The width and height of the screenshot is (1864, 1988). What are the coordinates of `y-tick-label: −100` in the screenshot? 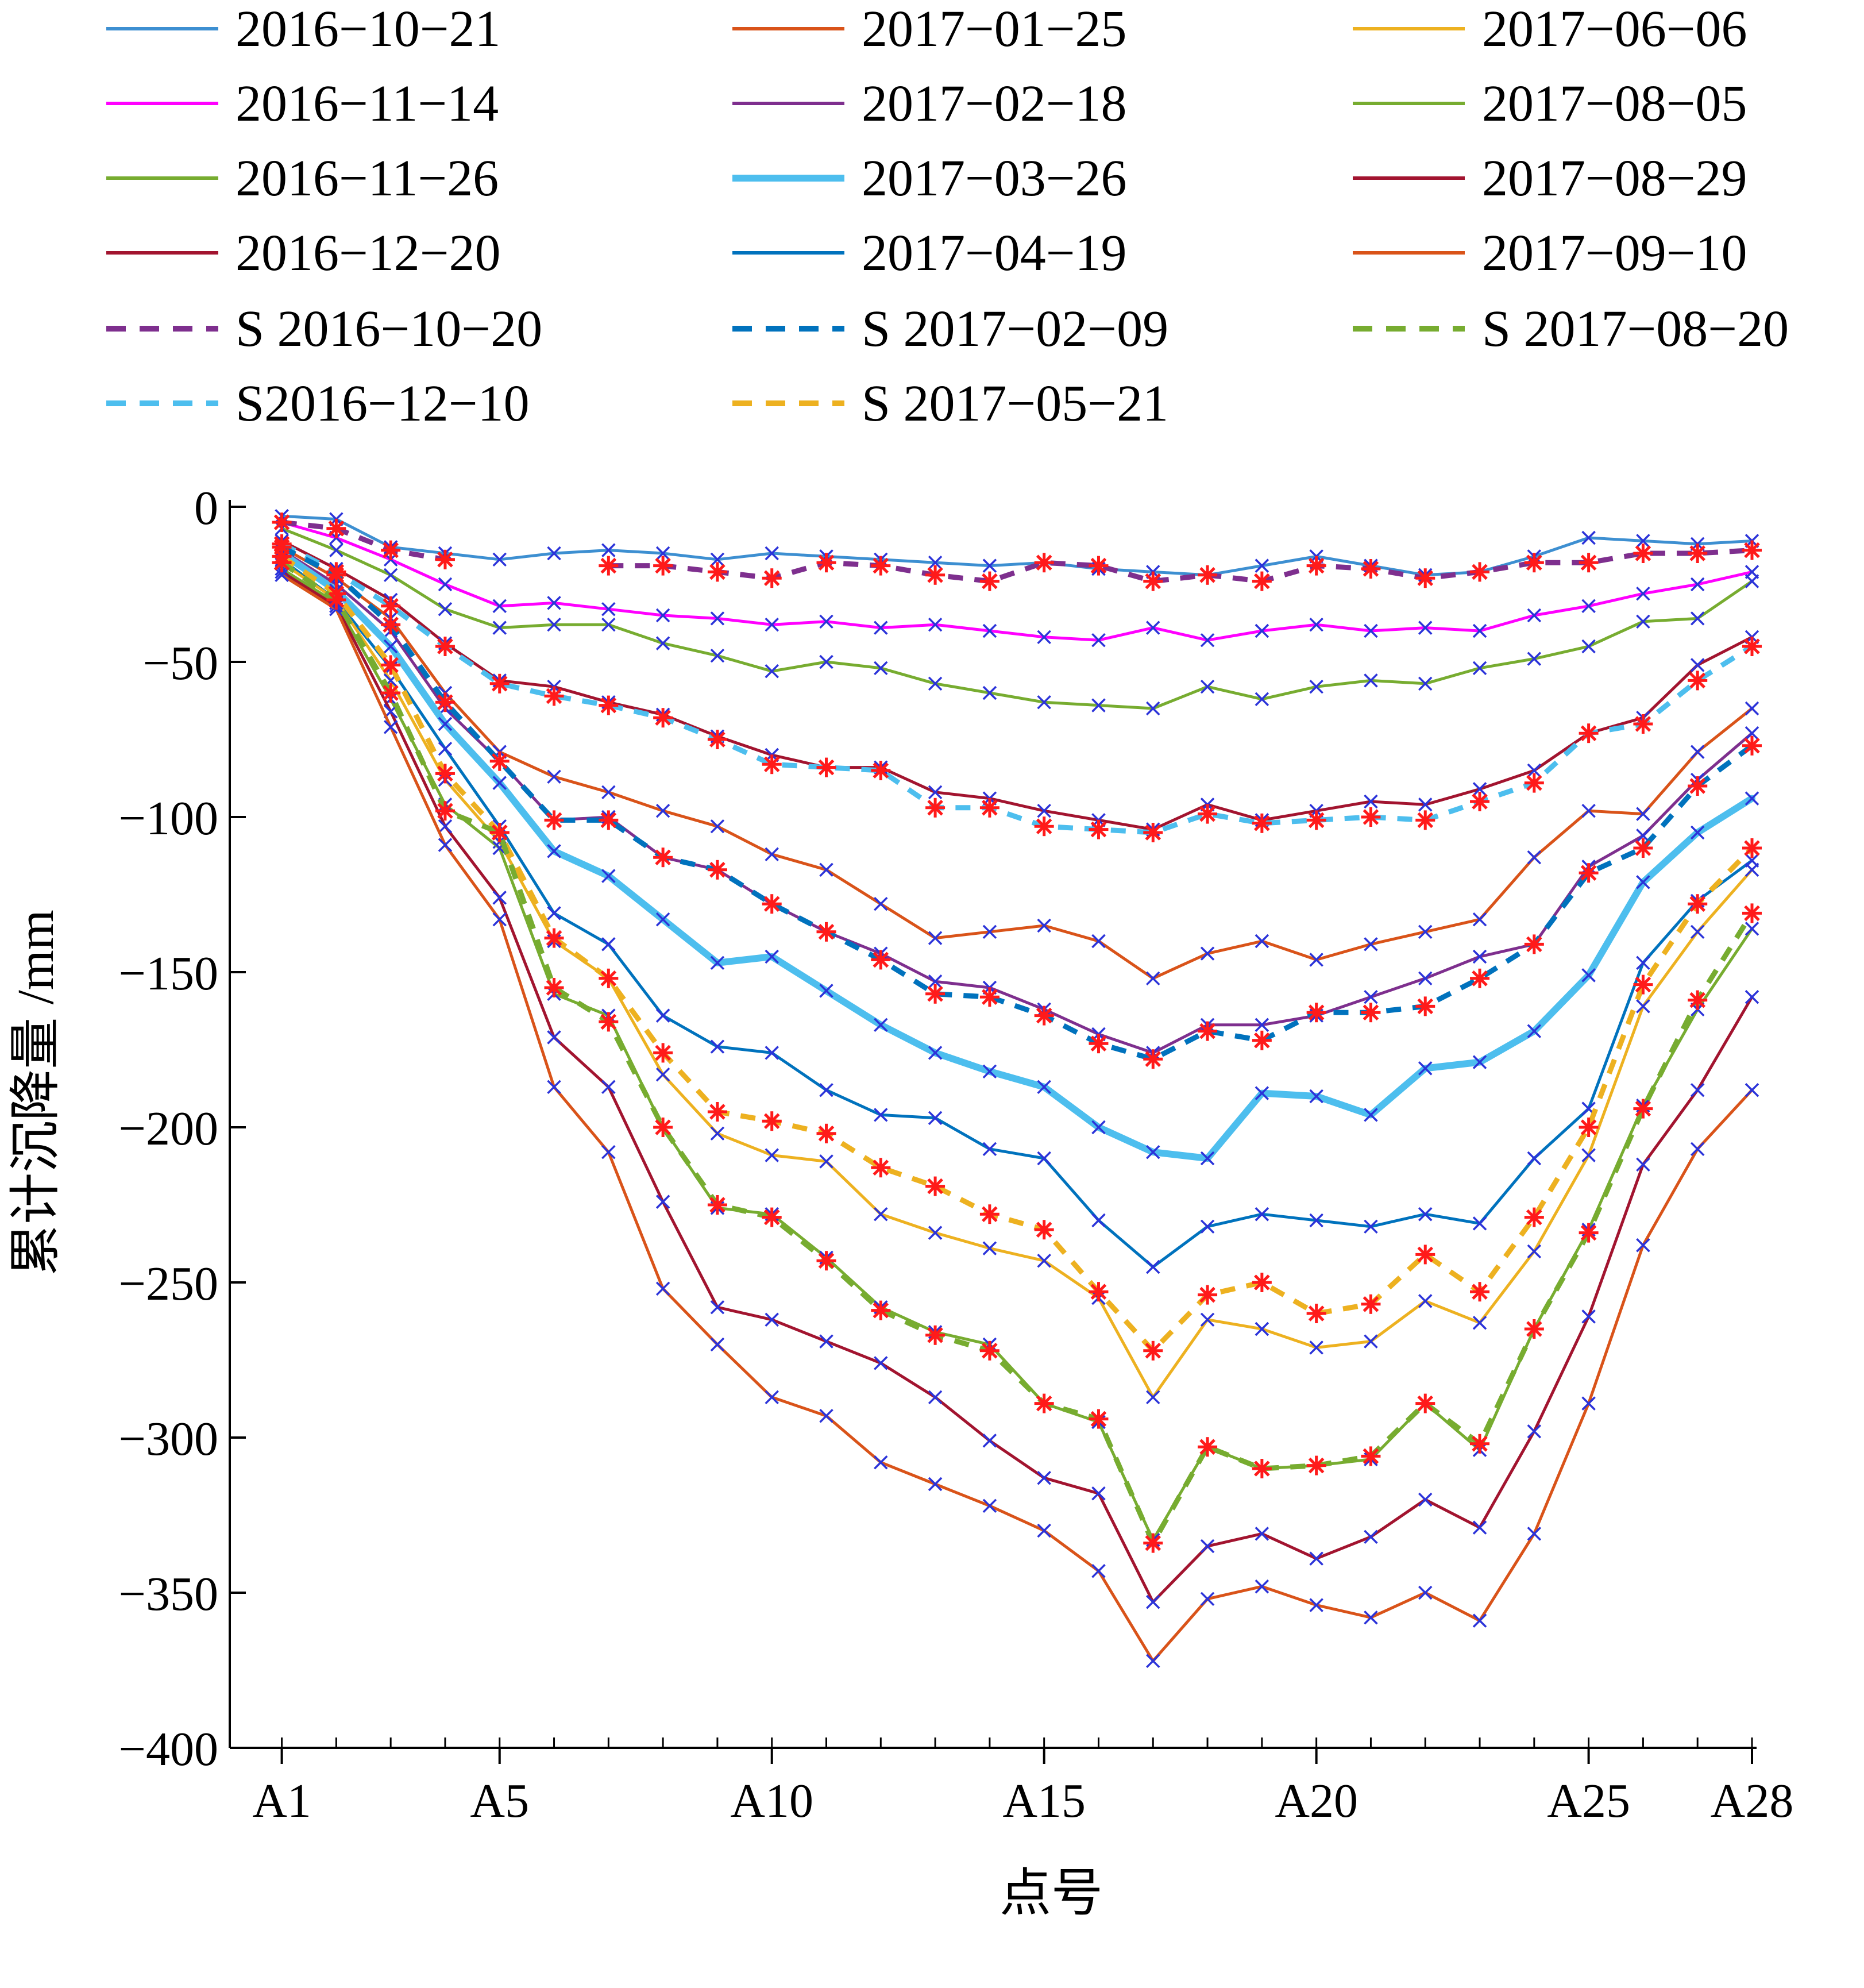 It's located at (168, 818).